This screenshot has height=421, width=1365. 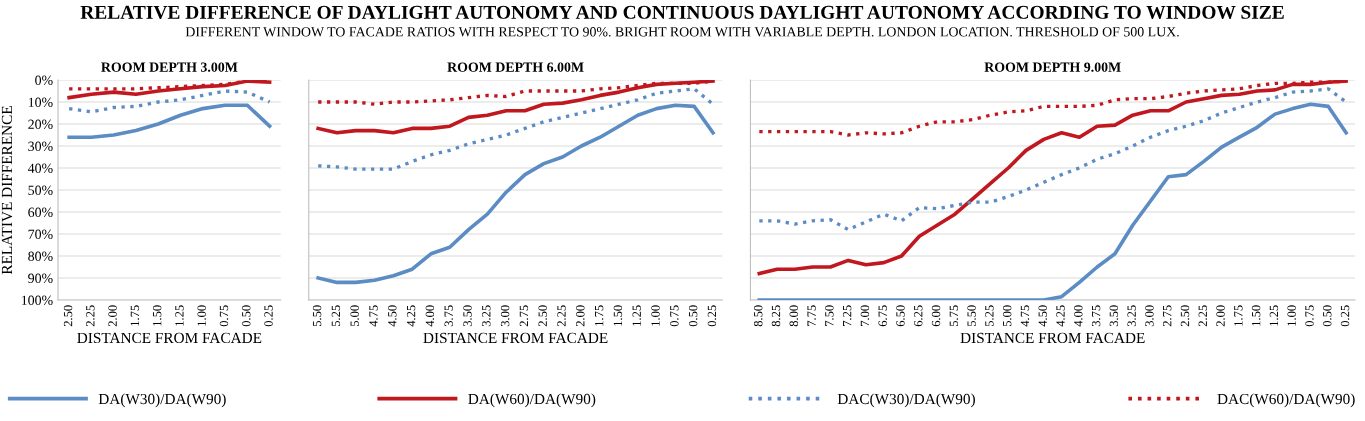 I want to click on y-axis-title: RELATIVE DIFFERENCE, so click(x=7, y=190).